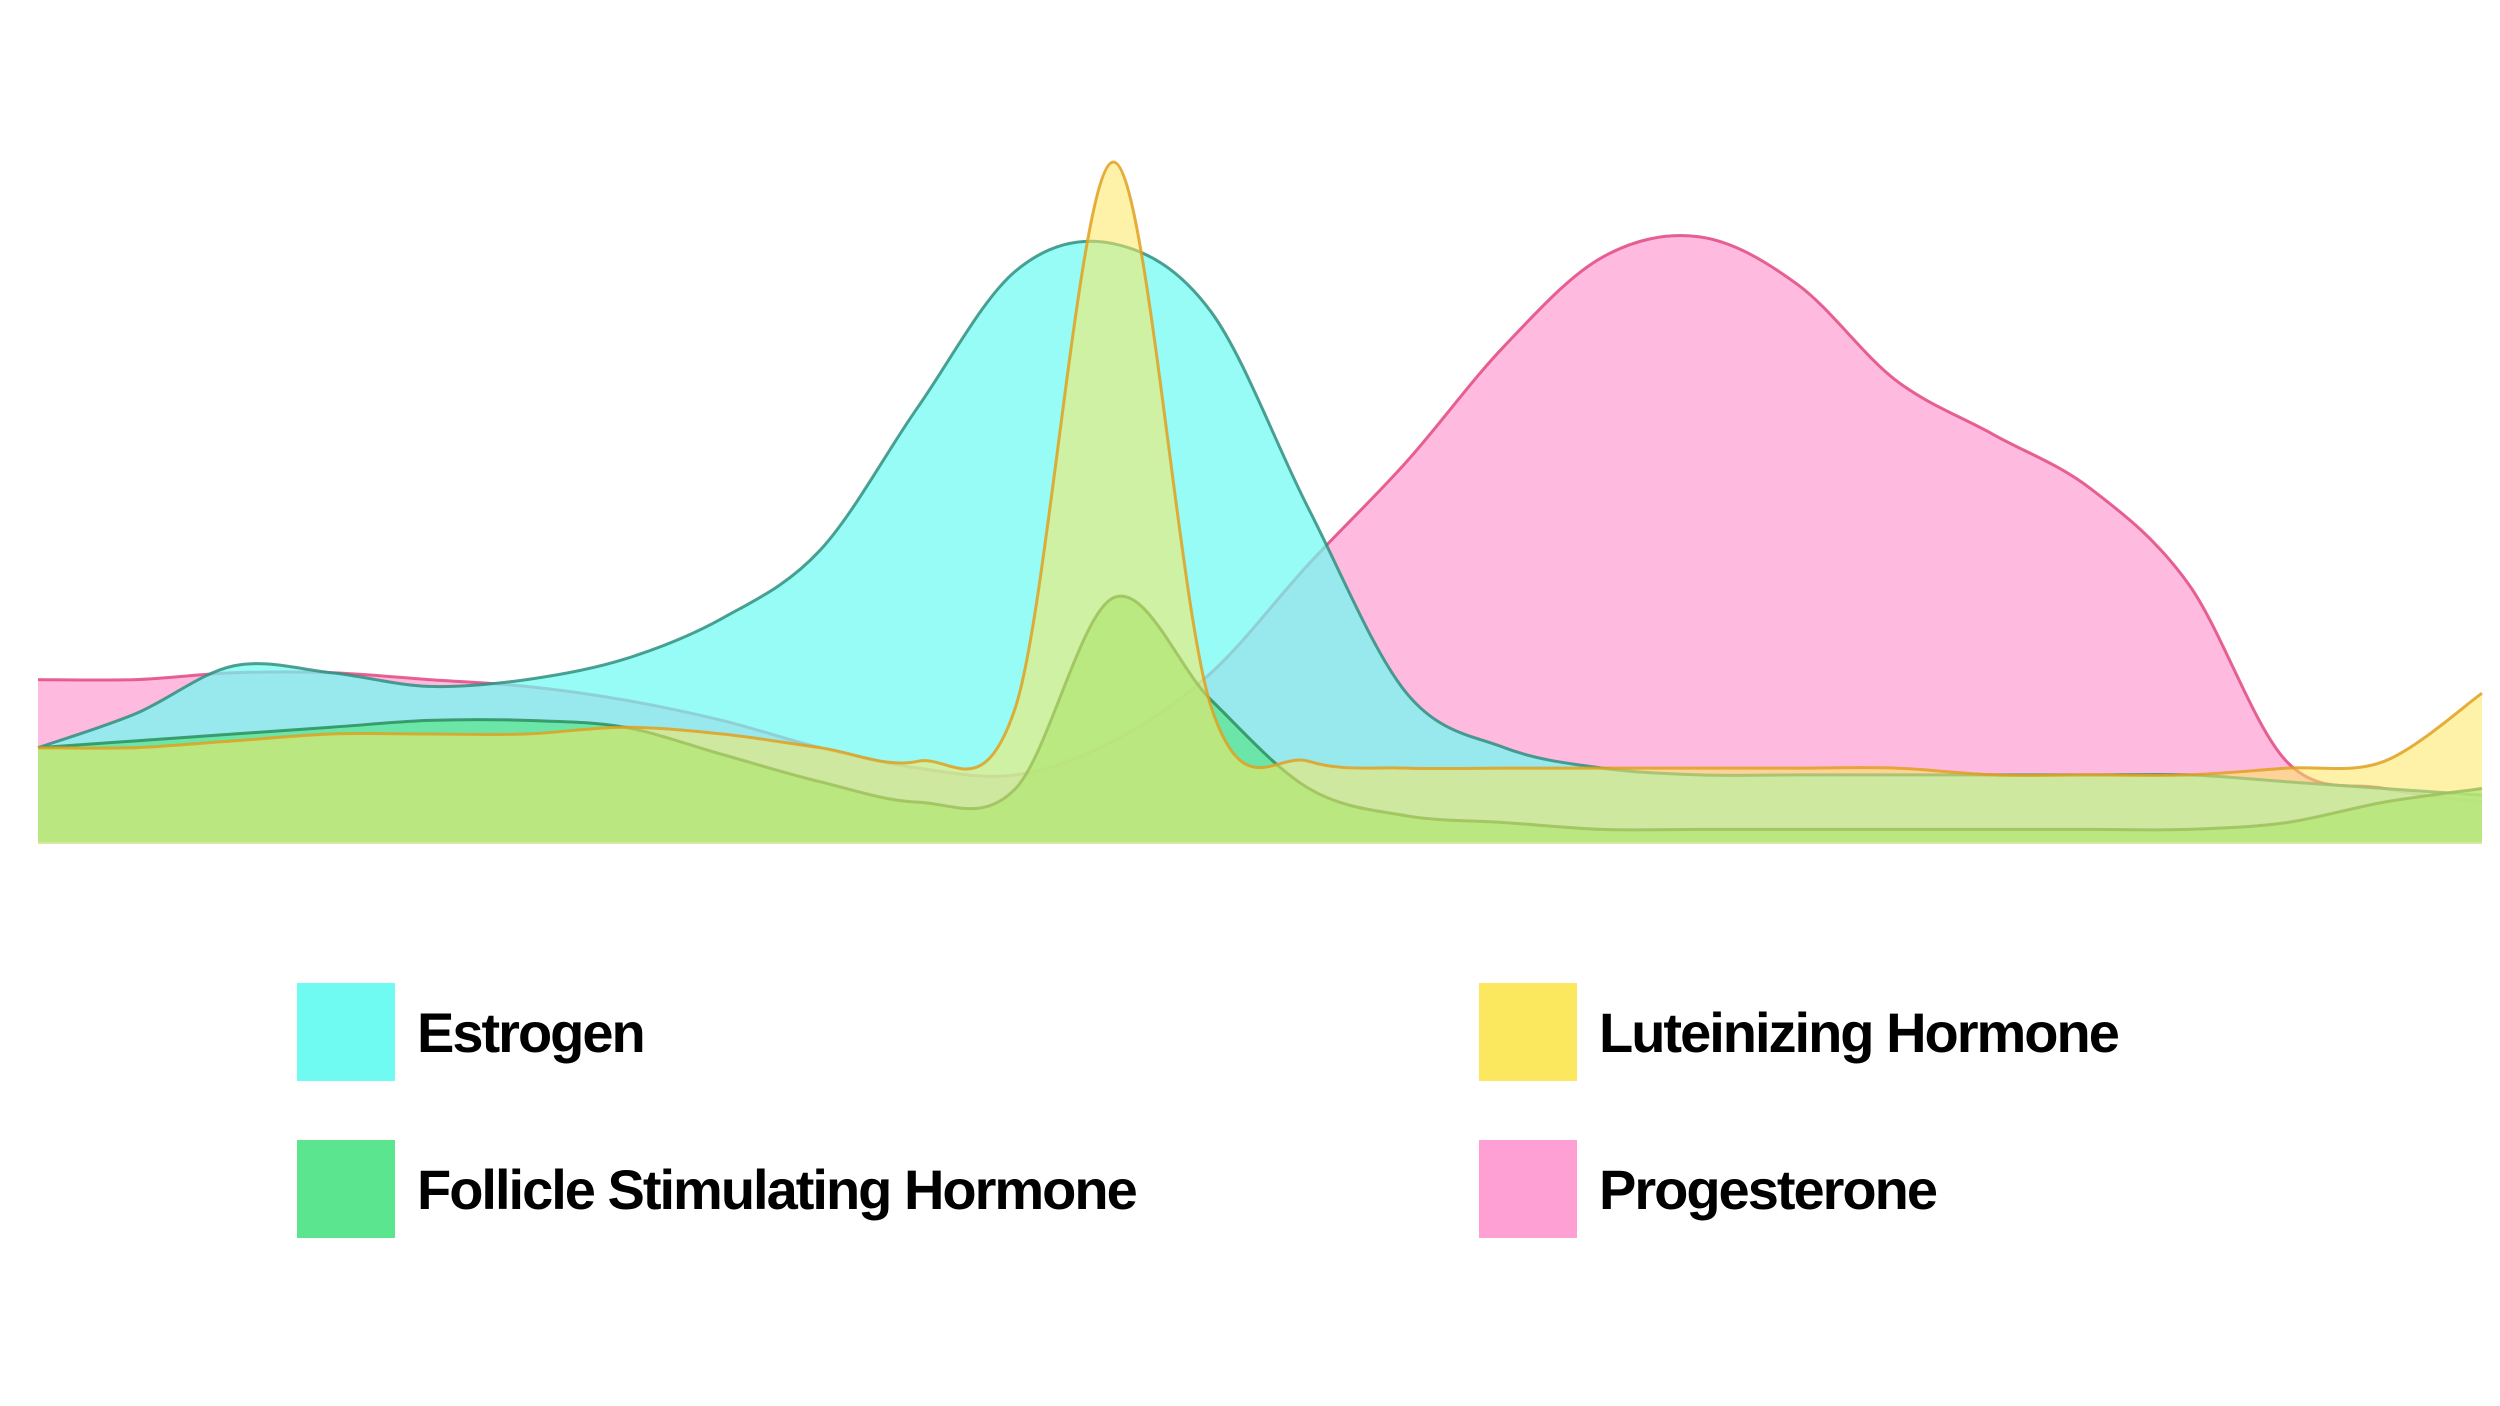  What do you see at coordinates (1528, 1032) in the screenshot?
I see `legend-swatch-lh` at bounding box center [1528, 1032].